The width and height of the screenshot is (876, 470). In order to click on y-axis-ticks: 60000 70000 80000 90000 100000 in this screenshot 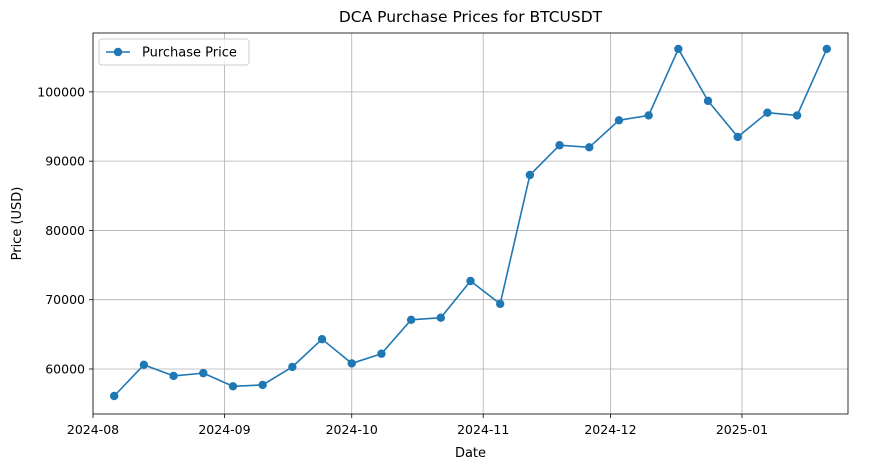, I will do `click(65, 230)`.